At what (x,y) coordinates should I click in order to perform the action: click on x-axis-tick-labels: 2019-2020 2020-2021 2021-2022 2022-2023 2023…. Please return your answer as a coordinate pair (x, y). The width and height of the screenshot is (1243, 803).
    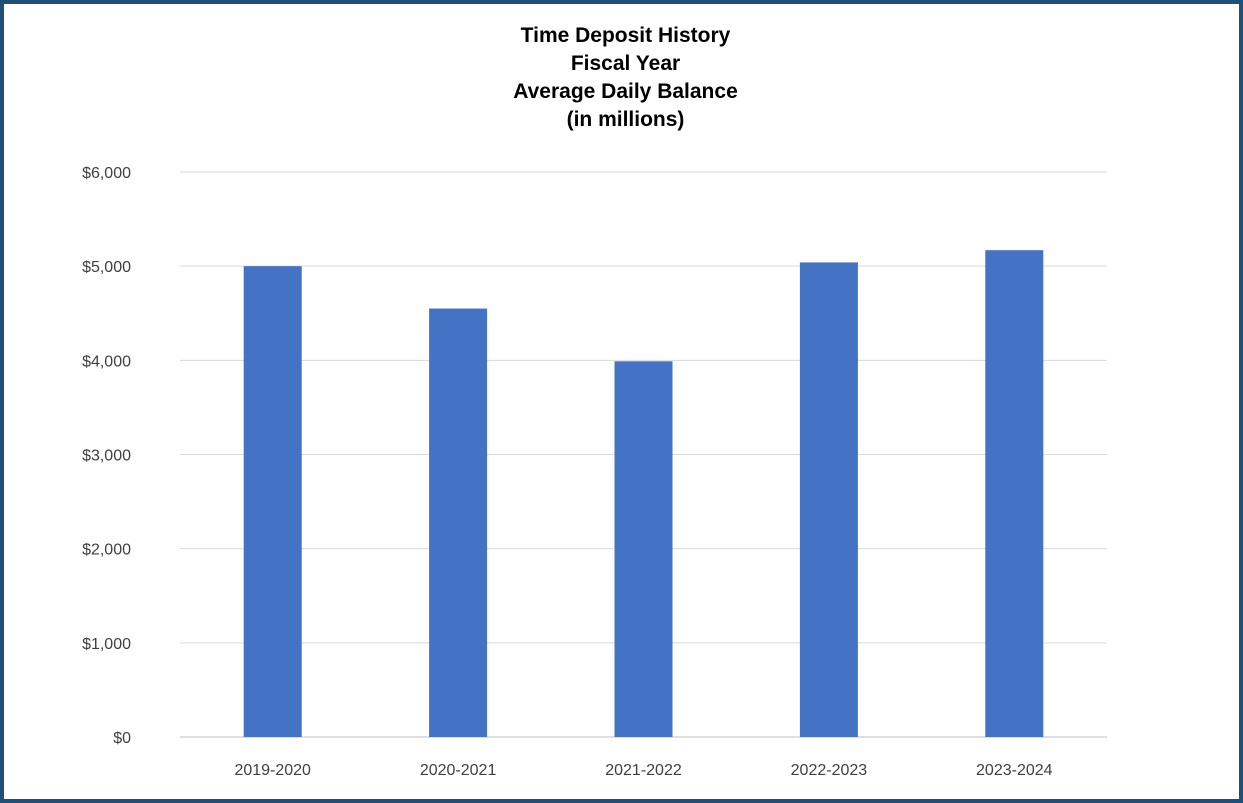
    Looking at the image, I should click on (643, 770).